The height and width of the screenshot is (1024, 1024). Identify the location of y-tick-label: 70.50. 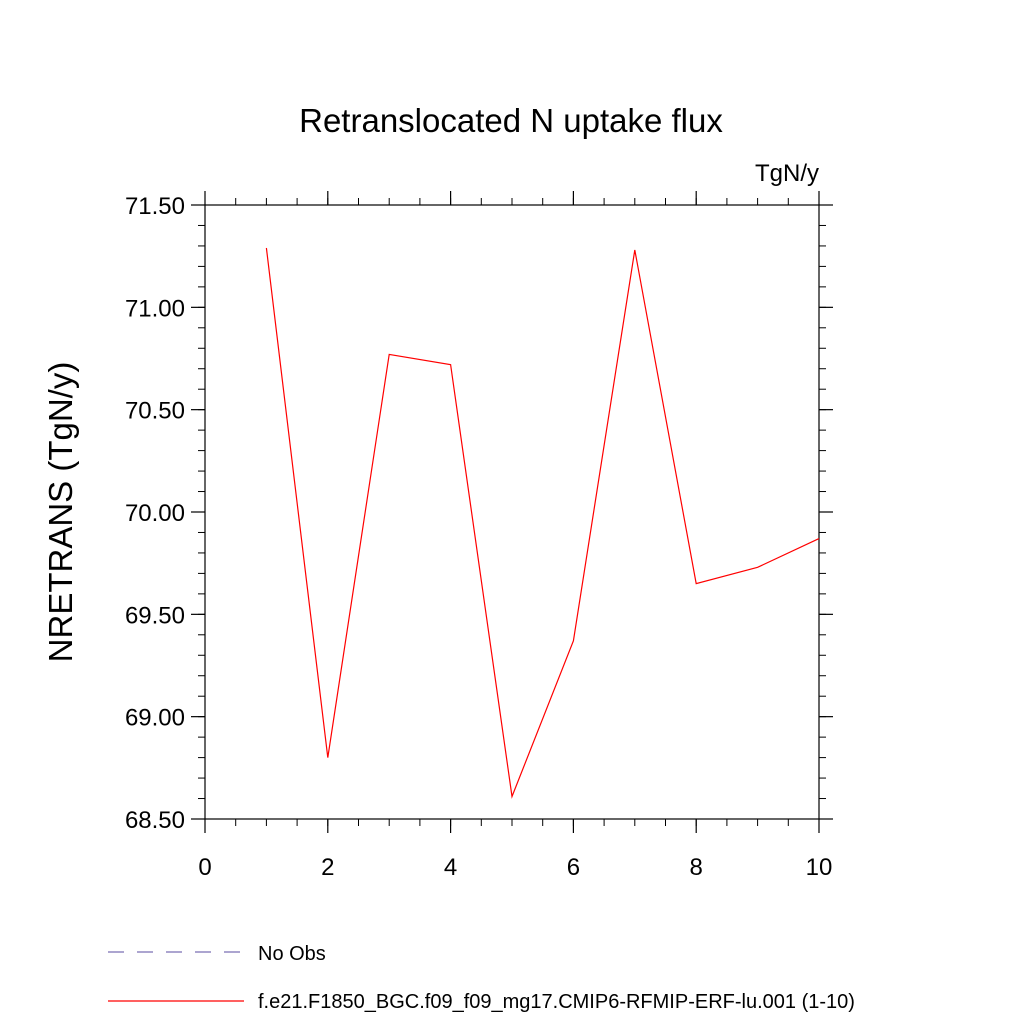
(155, 411).